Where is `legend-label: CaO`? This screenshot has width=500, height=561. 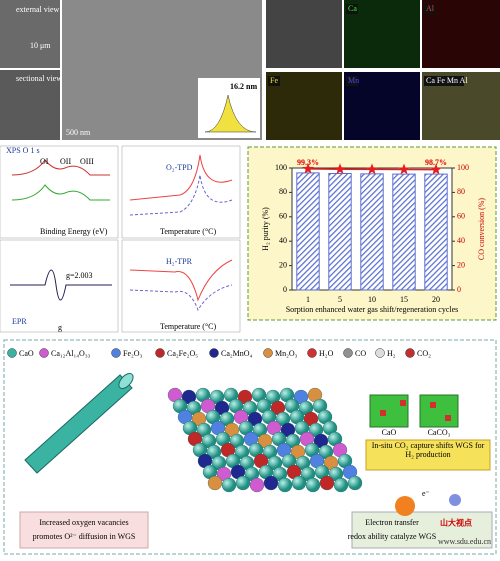 legend-label: CaO is located at coordinates (26, 353).